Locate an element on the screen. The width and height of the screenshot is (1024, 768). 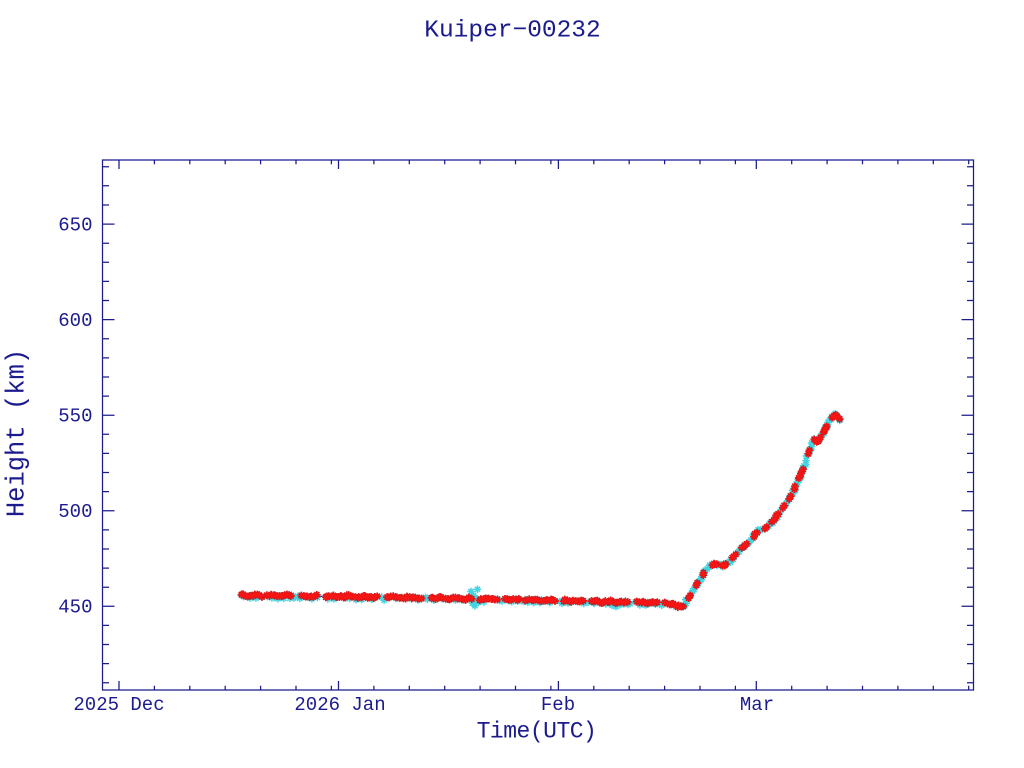
svg-text: 550 is located at coordinates (75, 416).